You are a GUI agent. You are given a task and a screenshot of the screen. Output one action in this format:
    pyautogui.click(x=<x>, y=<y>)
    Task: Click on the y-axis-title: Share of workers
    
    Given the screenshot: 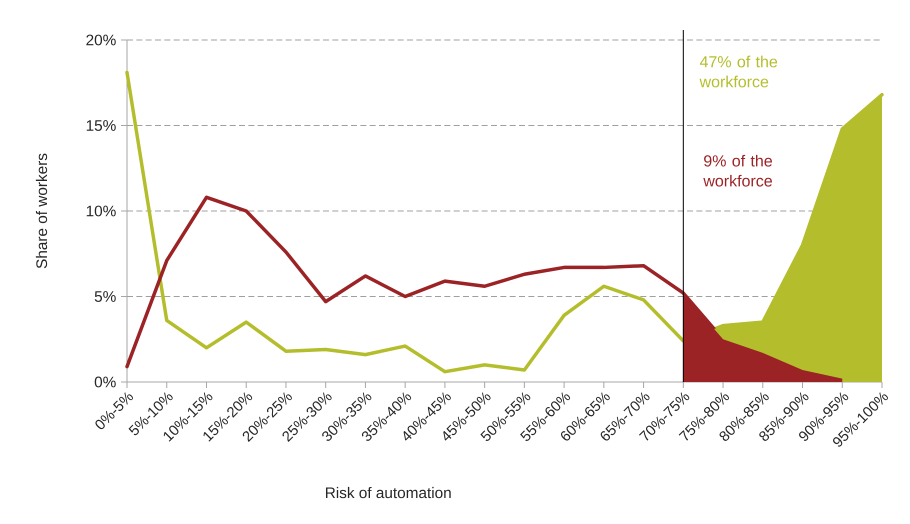 What is the action you would take?
    pyautogui.click(x=42, y=211)
    